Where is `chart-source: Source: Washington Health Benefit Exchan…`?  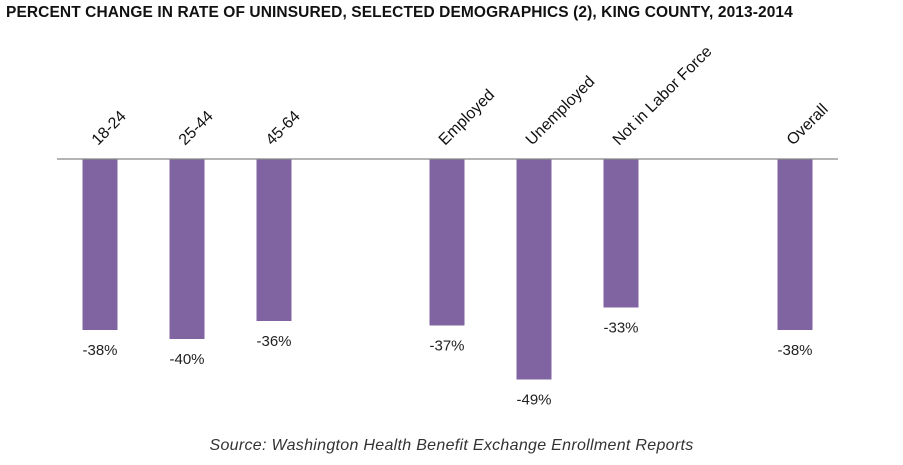 chart-source: Source: Washington Health Benefit Exchan… is located at coordinates (451, 445).